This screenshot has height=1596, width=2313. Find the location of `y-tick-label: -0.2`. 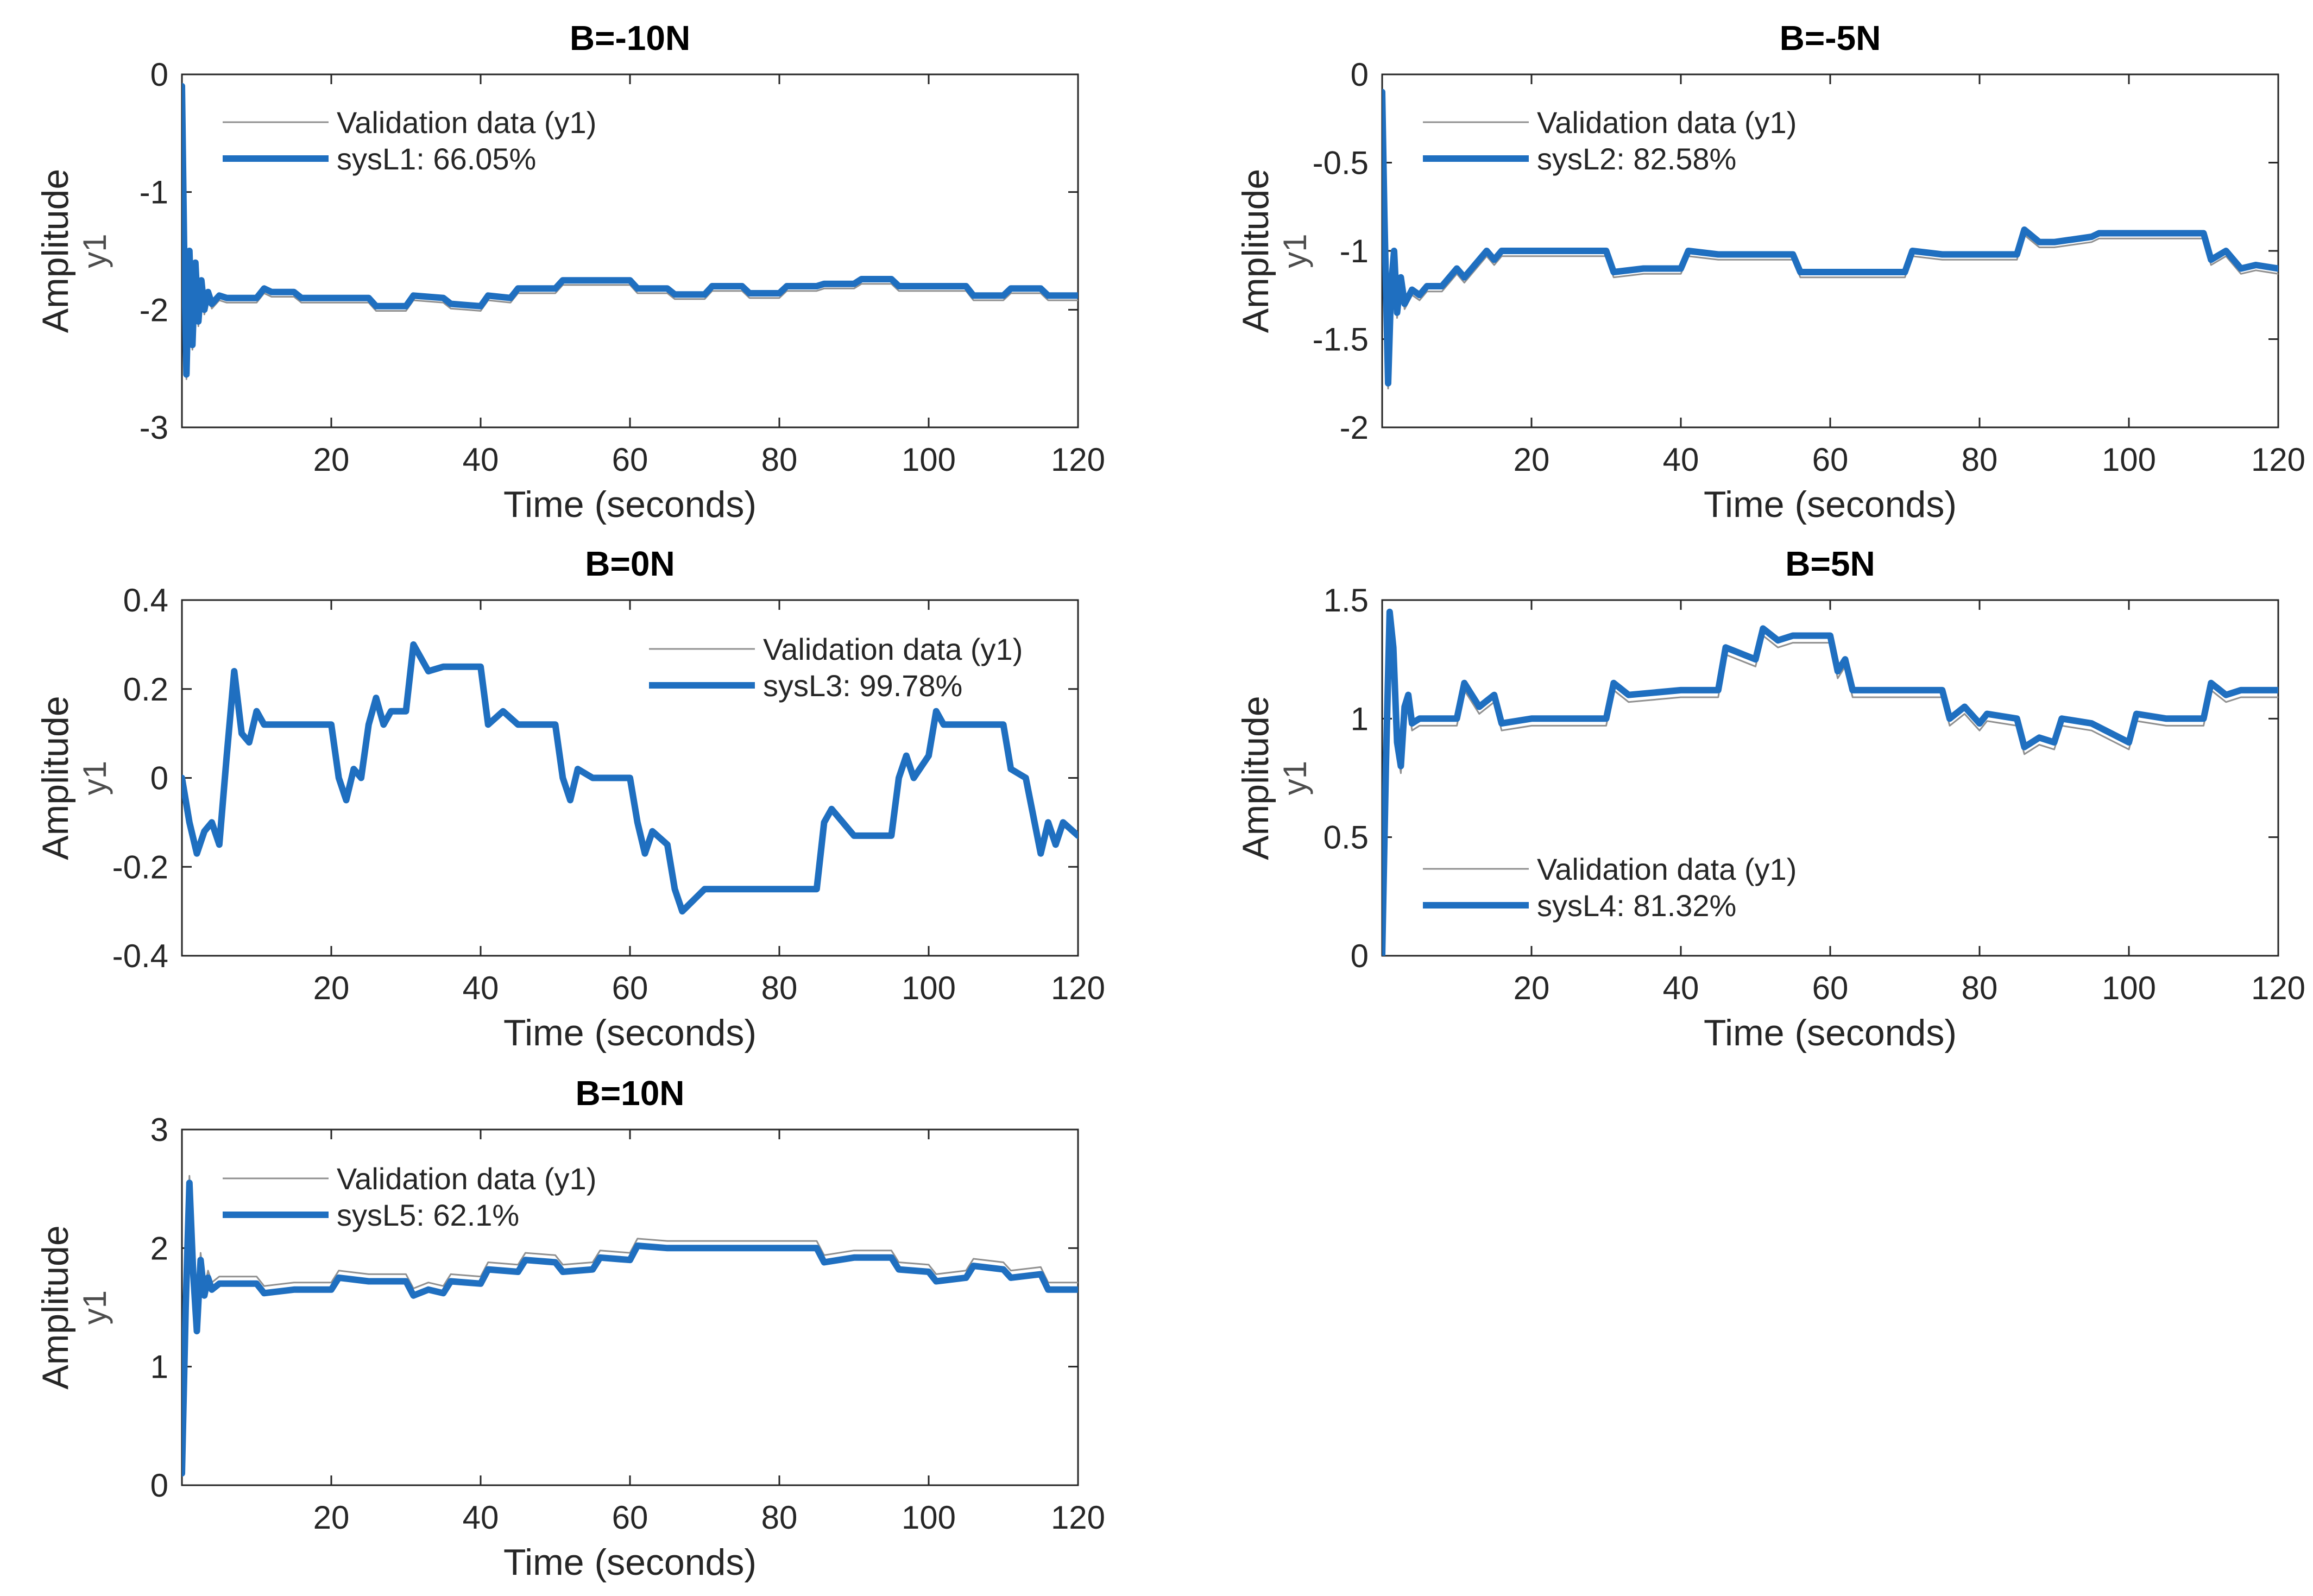

y-tick-label: -0.2 is located at coordinates (140, 867).